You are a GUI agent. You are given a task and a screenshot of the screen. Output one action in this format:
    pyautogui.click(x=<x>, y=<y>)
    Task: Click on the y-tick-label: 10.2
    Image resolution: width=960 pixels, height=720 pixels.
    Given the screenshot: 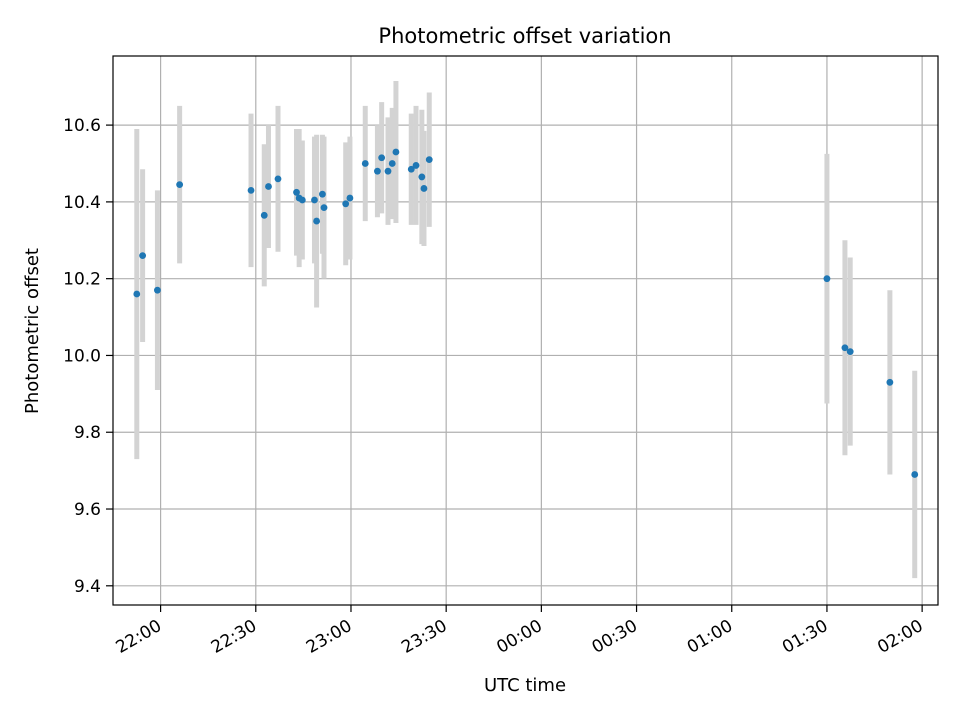 What is the action you would take?
    pyautogui.click(x=82, y=280)
    